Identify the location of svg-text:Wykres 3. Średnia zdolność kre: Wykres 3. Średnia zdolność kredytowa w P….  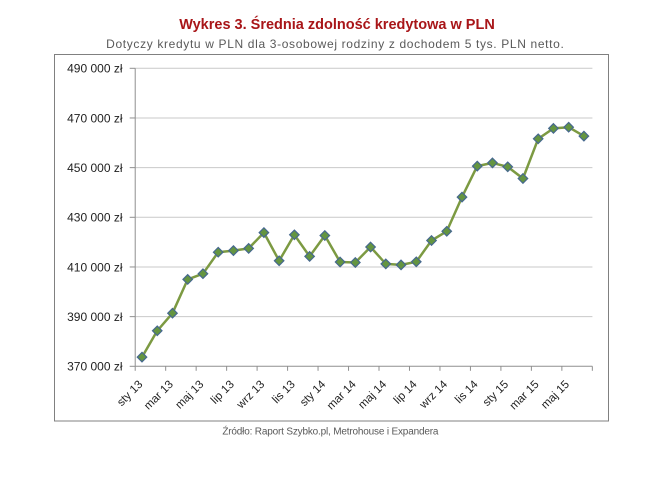
(337, 24).